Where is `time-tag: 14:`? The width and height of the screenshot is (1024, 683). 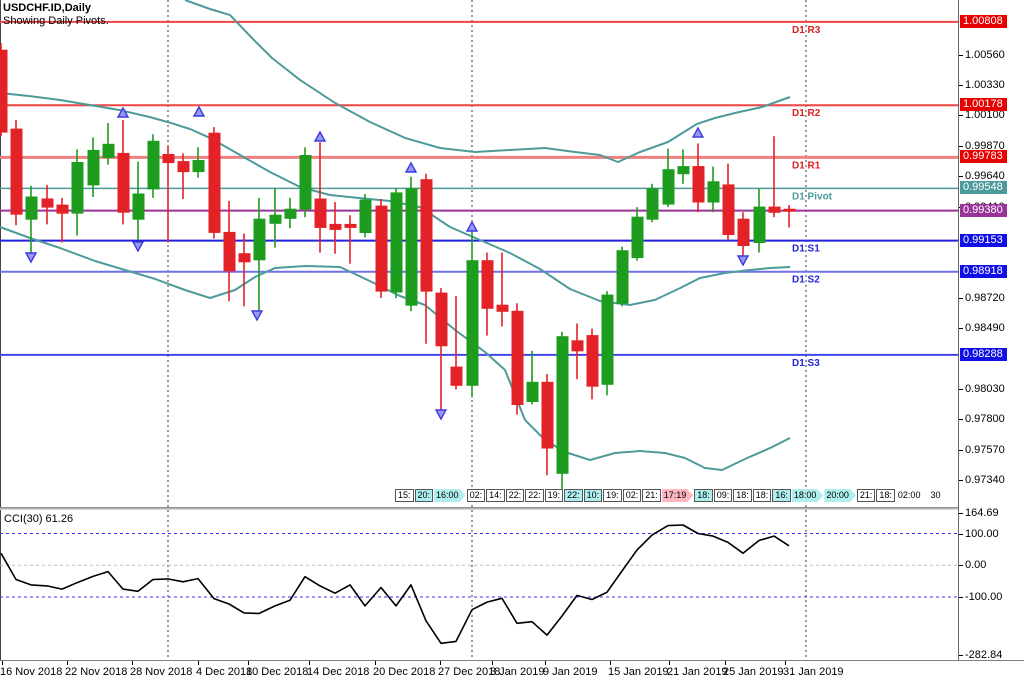
time-tag: 14: is located at coordinates (495, 495).